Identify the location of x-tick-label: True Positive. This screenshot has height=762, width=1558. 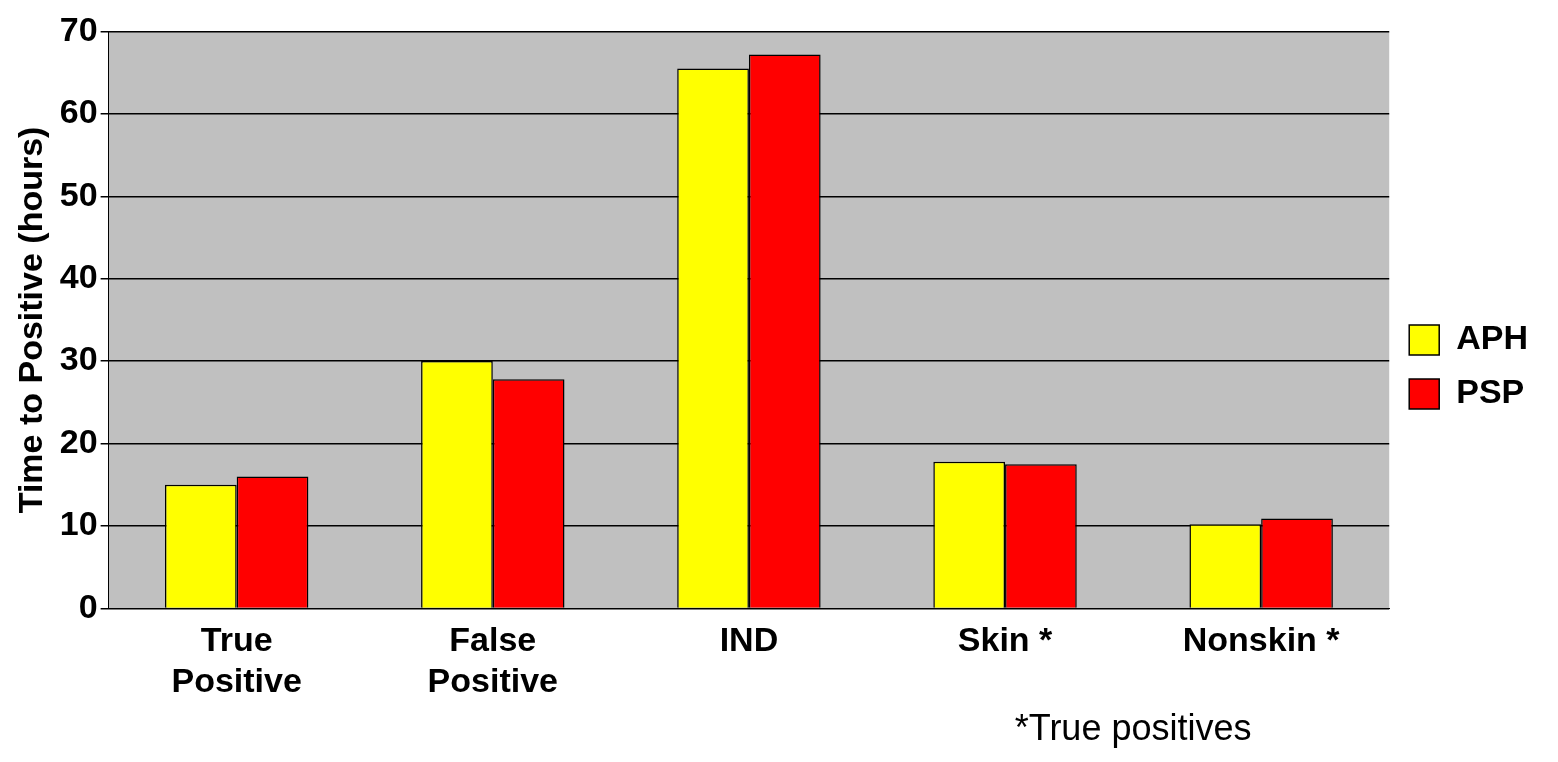
(236, 659).